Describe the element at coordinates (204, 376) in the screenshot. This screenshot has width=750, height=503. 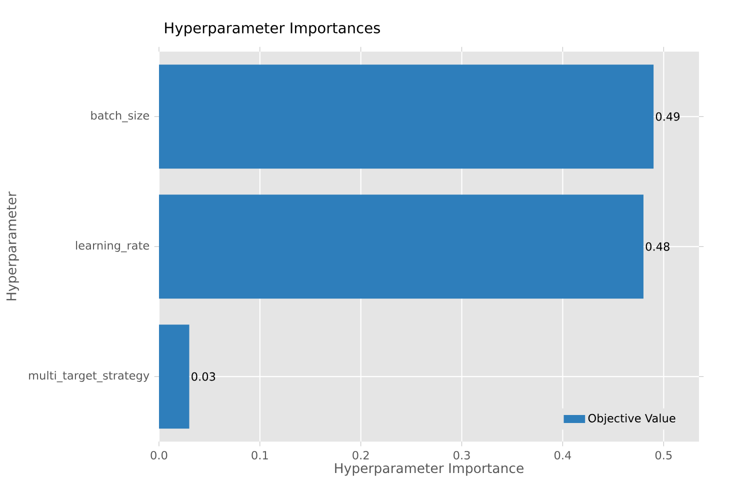
I see `data-label: 0.03` at that location.